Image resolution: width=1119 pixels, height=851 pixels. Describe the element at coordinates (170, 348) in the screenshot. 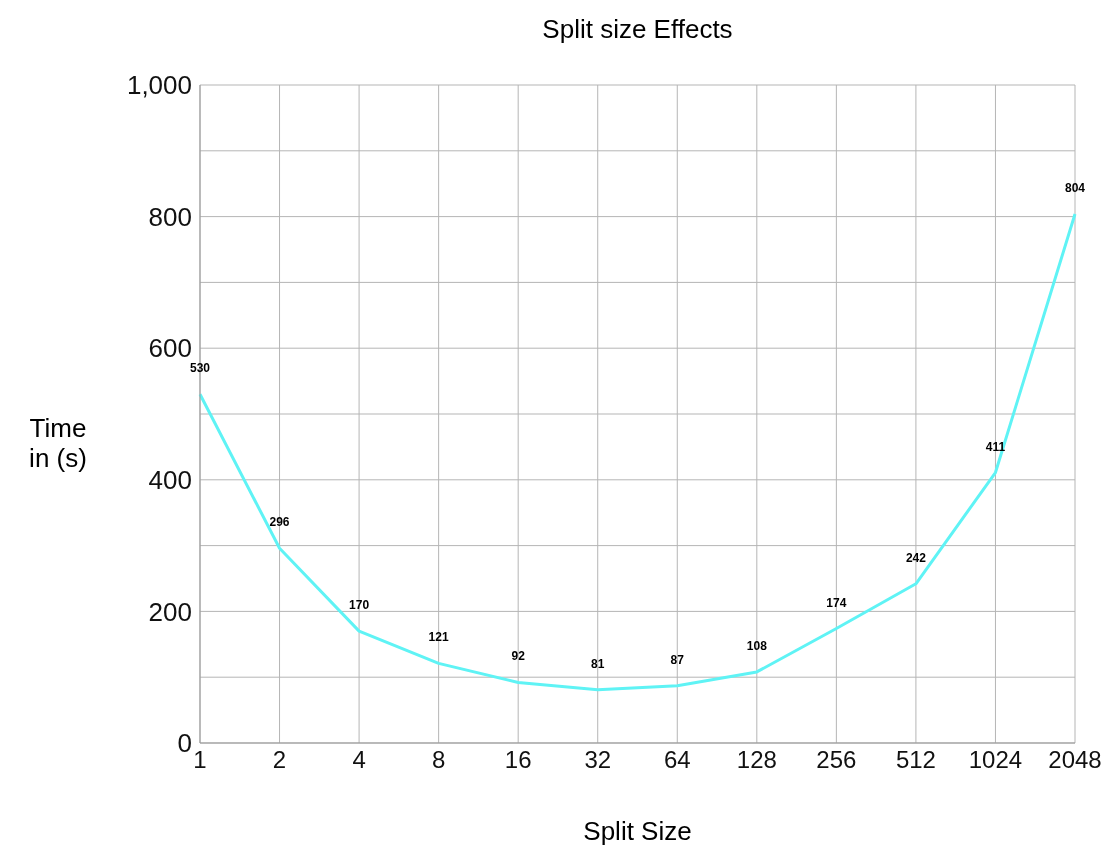

I see `y-tick-label: 600` at that location.